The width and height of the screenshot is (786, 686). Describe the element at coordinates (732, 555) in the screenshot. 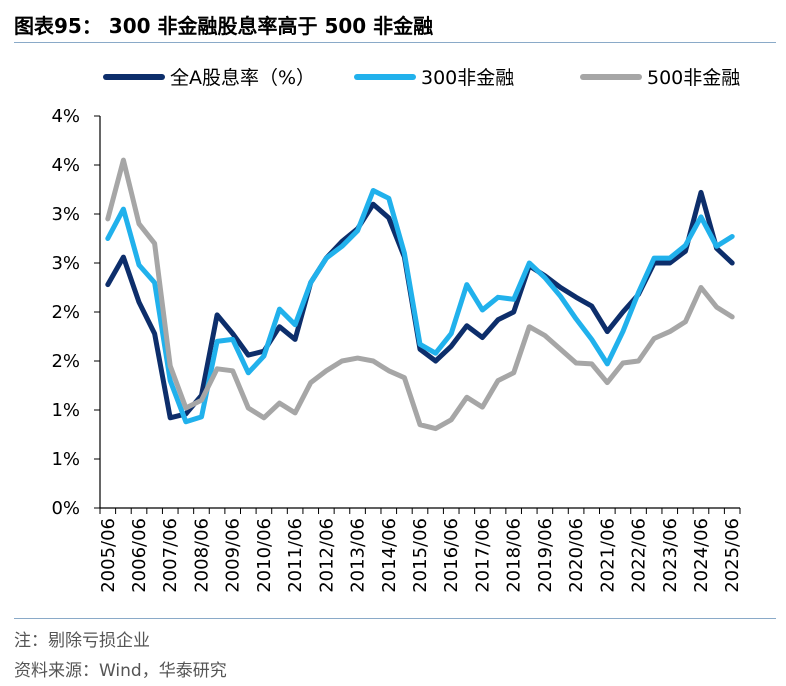

I see `x-tick-label: 2025/06` at that location.